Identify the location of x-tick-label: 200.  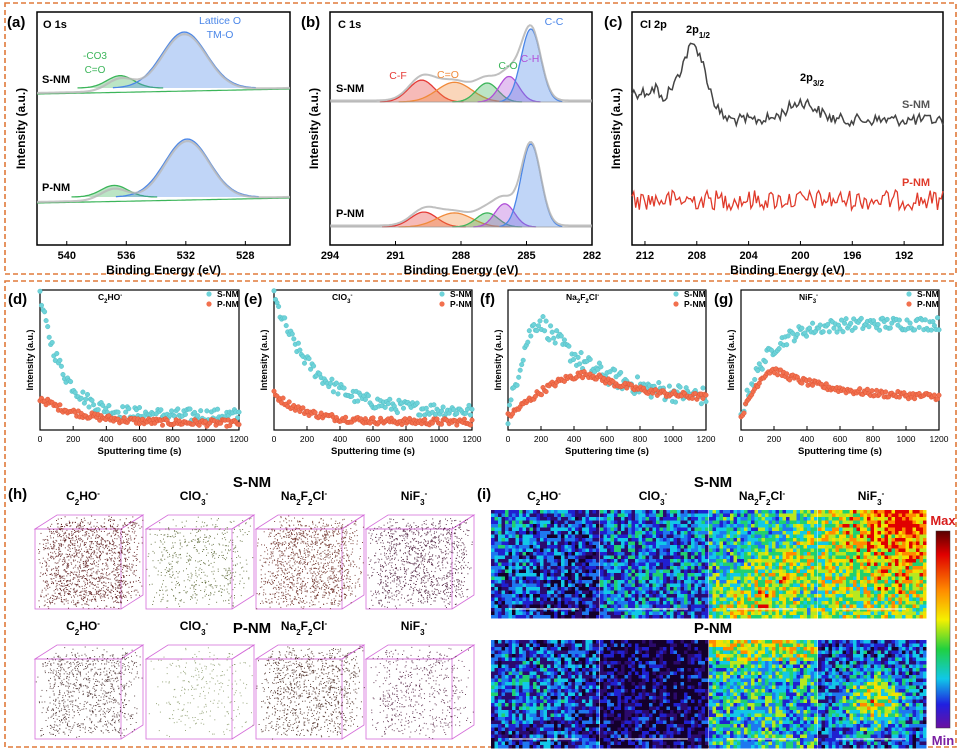
(307, 439).